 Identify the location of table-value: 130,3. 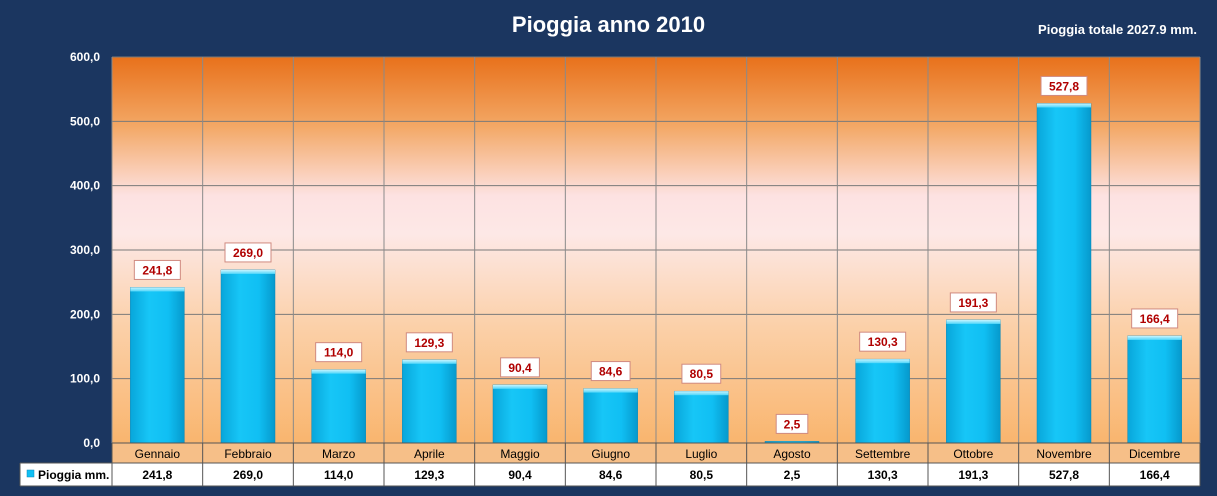
(883, 475).